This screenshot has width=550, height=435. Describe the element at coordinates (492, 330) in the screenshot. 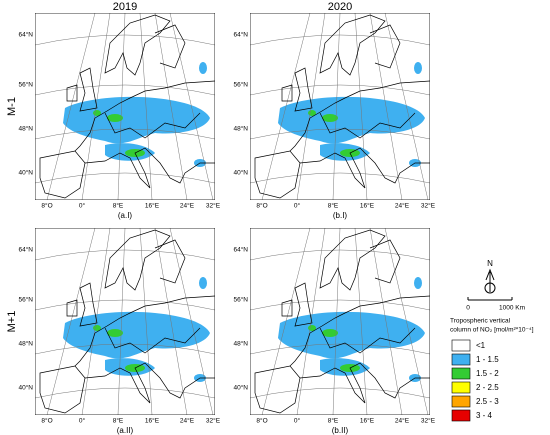

I see `legend-title: column of NO₂ [mol/m²*10⁻⁴]` at that location.